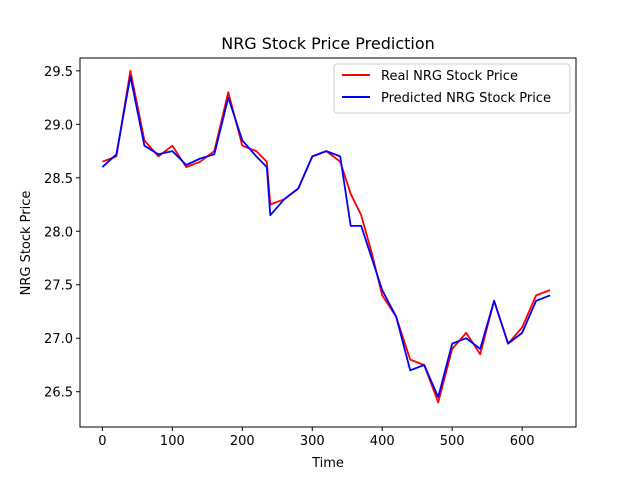 The image size is (640, 480). I want to click on x-tick-label: 500, so click(452, 441).